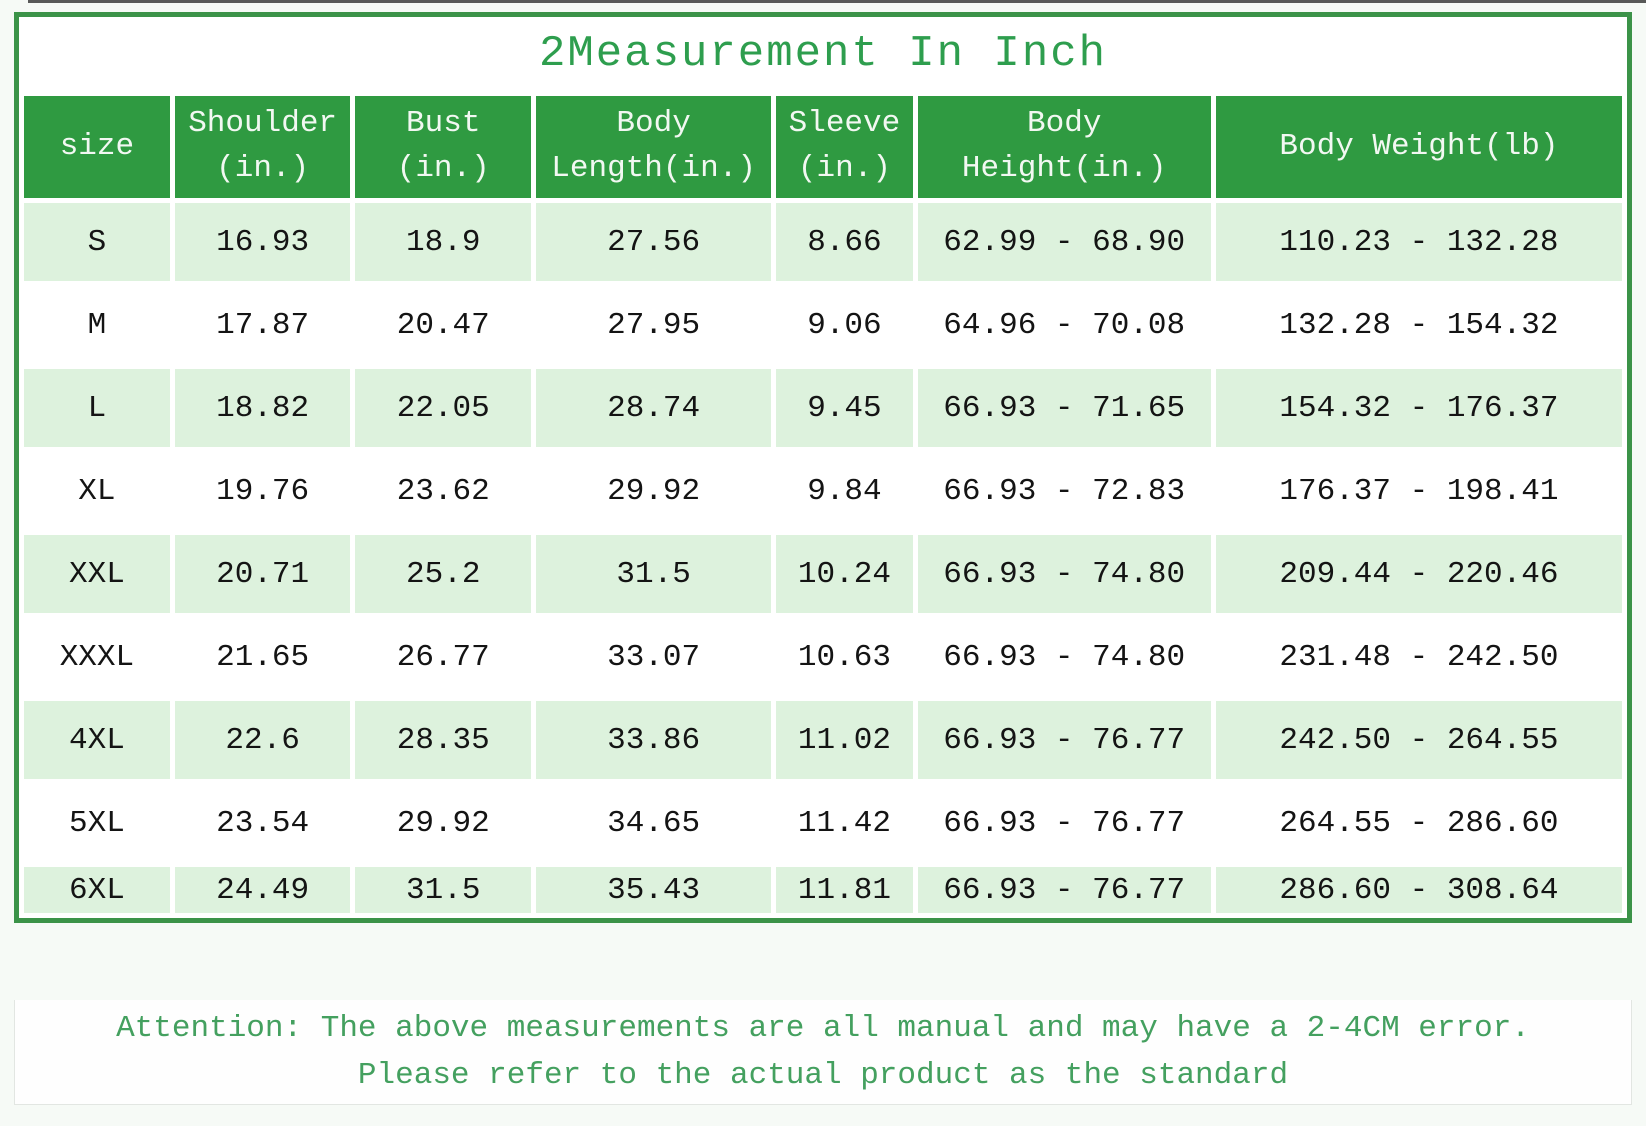 The image size is (1646, 1126). What do you see at coordinates (443, 147) in the screenshot?
I see `column-header-bust: Bust (in.)` at bounding box center [443, 147].